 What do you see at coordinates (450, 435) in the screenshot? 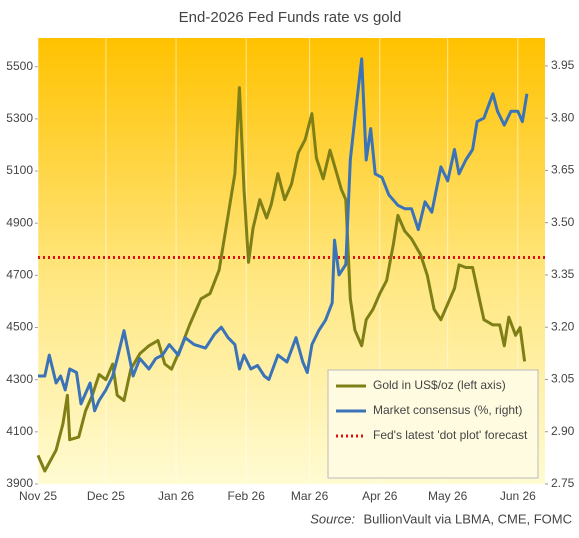
I see `legend-label: Fed's latest 'dot plot' forecast` at bounding box center [450, 435].